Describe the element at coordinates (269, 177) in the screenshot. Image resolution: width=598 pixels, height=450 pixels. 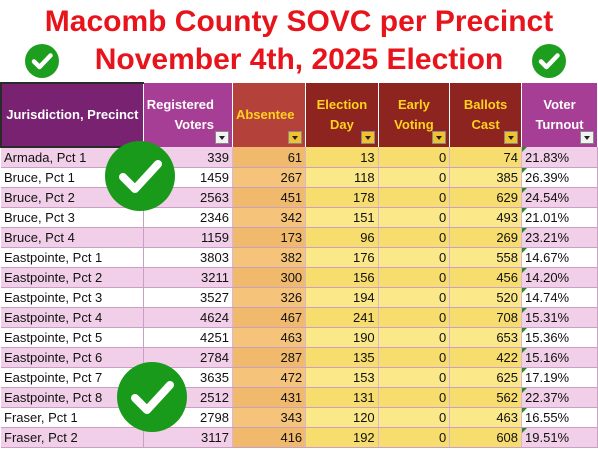
I see `cell-absentee: 267` at that location.